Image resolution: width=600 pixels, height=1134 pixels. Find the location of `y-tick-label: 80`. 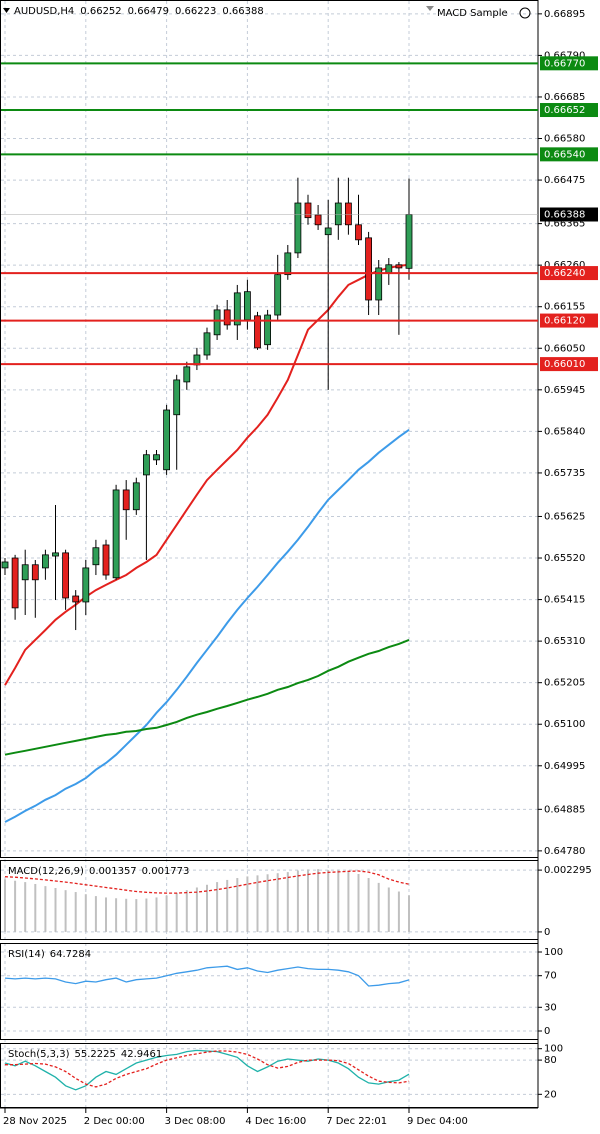

y-tick-label: 80 is located at coordinates (550, 1060).